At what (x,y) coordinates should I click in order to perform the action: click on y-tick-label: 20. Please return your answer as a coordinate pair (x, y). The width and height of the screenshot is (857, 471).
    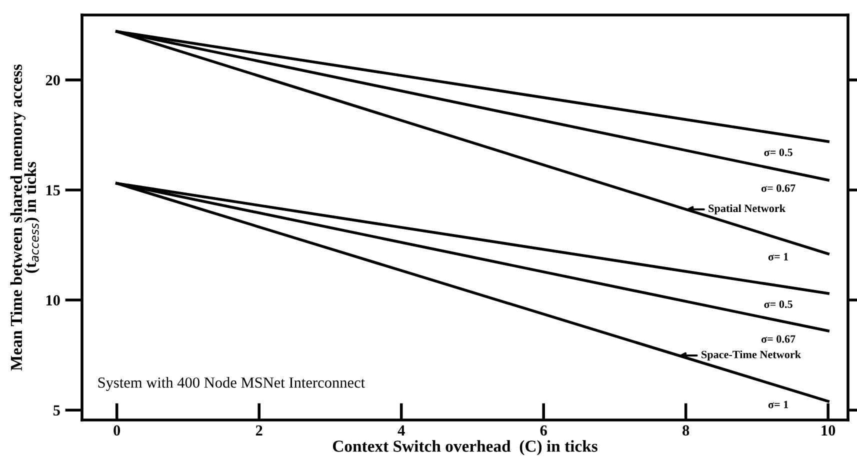
    Looking at the image, I should click on (53, 80).